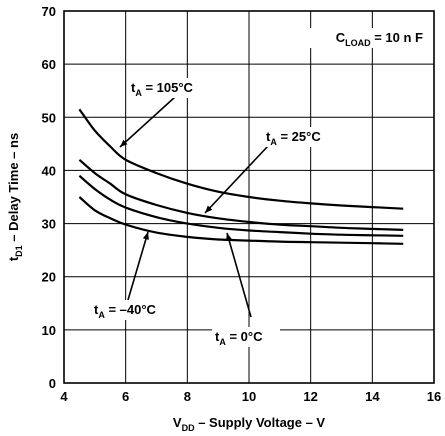 The width and height of the screenshot is (445, 436). I want to click on curve-25c, so click(241, 194).